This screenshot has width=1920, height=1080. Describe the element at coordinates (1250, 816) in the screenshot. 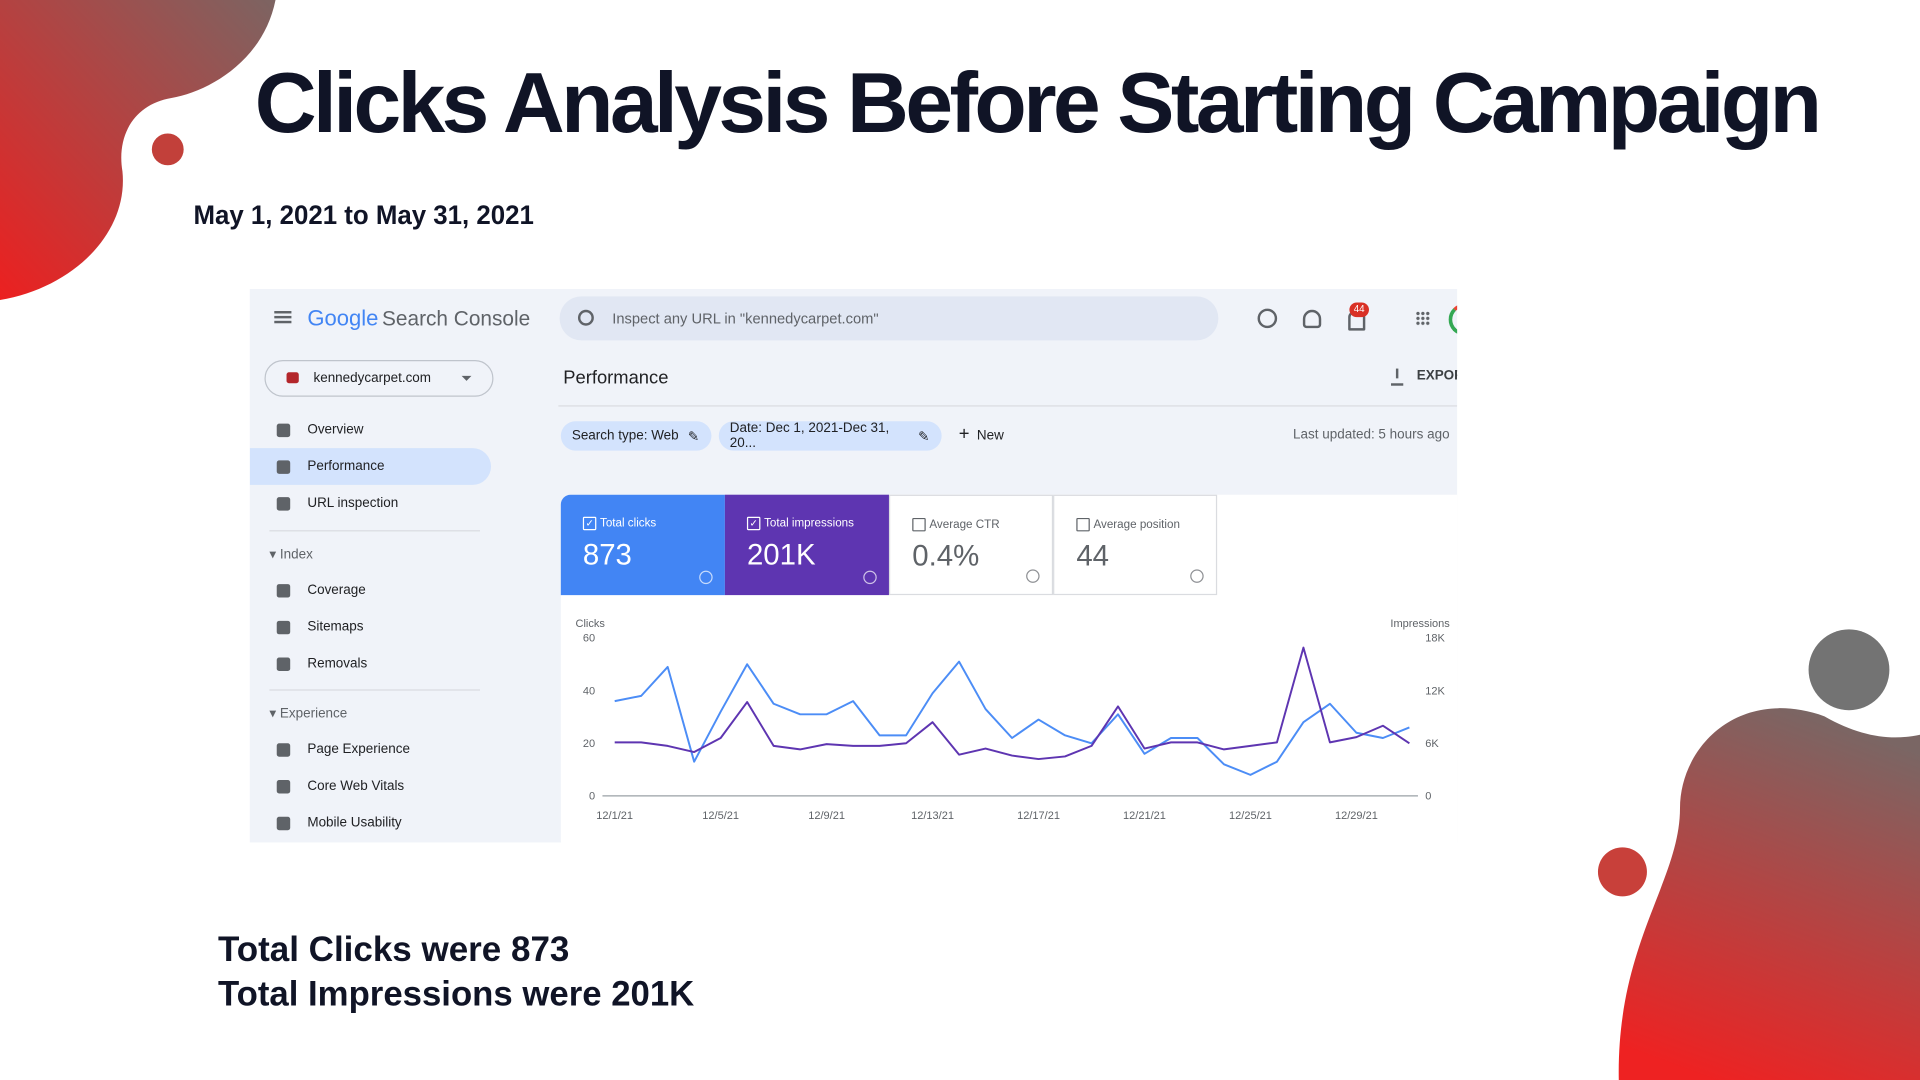

I see `x-tick-label: 12/25/21` at that location.